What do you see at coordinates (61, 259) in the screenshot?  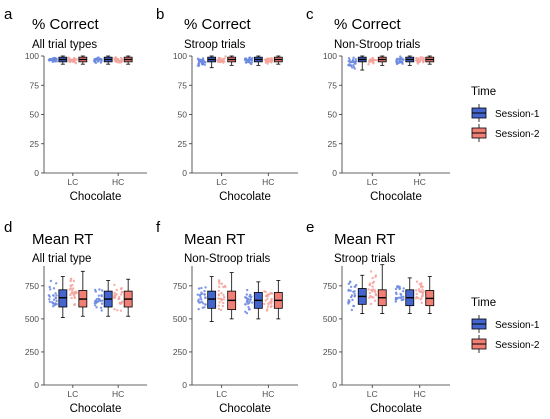 I see `panel-subtitle: All trial type` at bounding box center [61, 259].